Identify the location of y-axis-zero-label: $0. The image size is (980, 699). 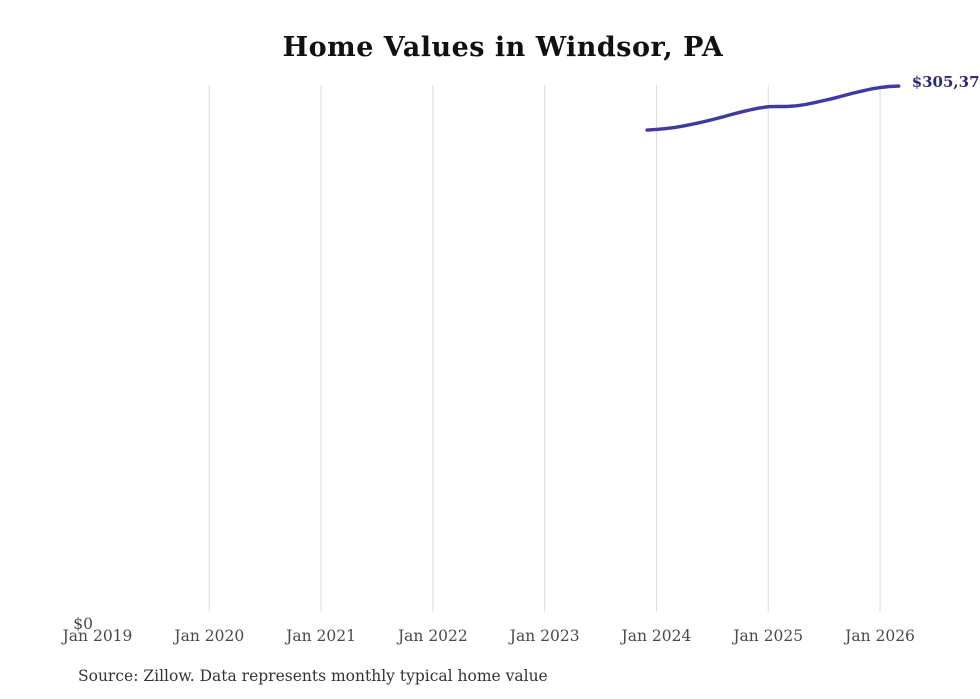
(83, 624).